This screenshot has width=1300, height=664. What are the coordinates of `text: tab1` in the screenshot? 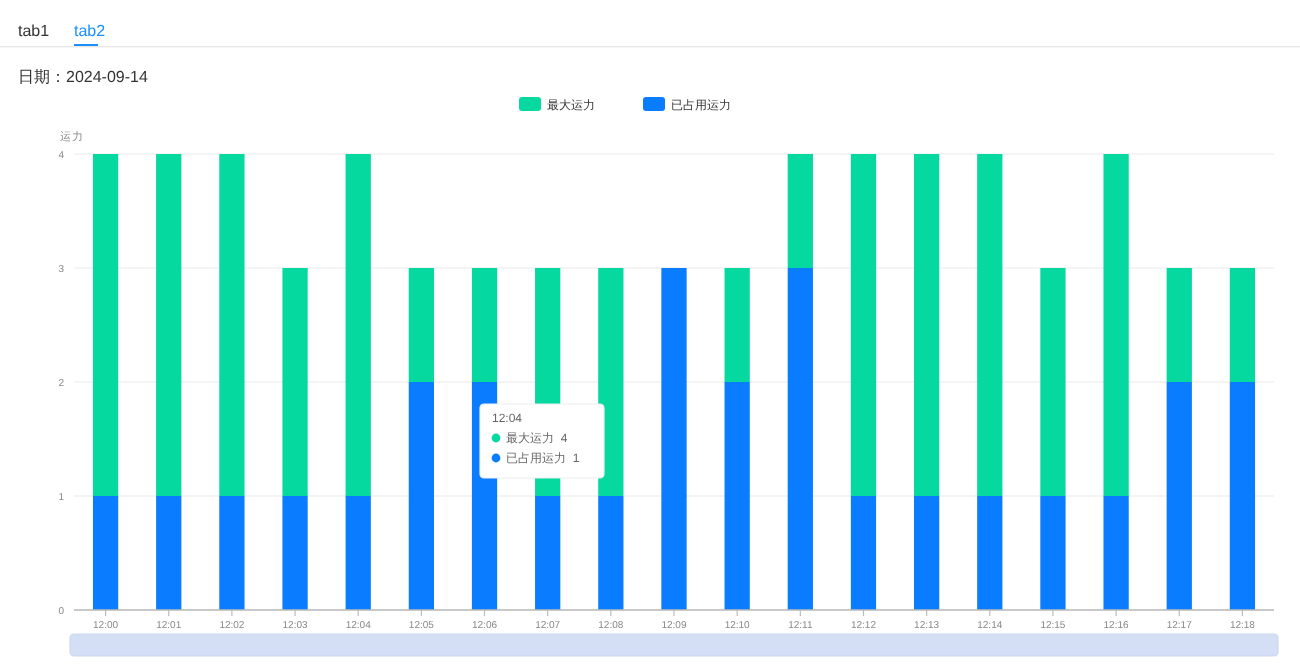 It's located at (34, 31).